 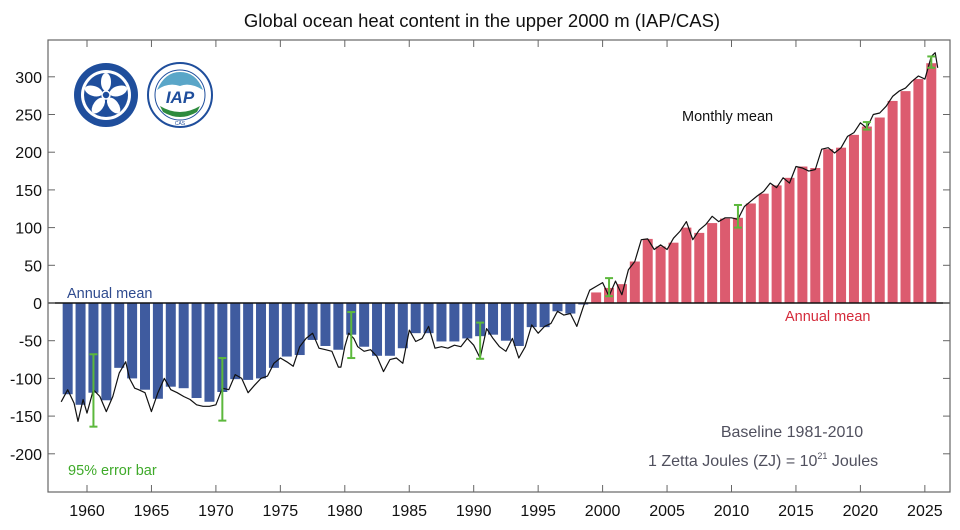 What do you see at coordinates (699, 267) in the screenshot?
I see `annual-bar-2007` at bounding box center [699, 267].